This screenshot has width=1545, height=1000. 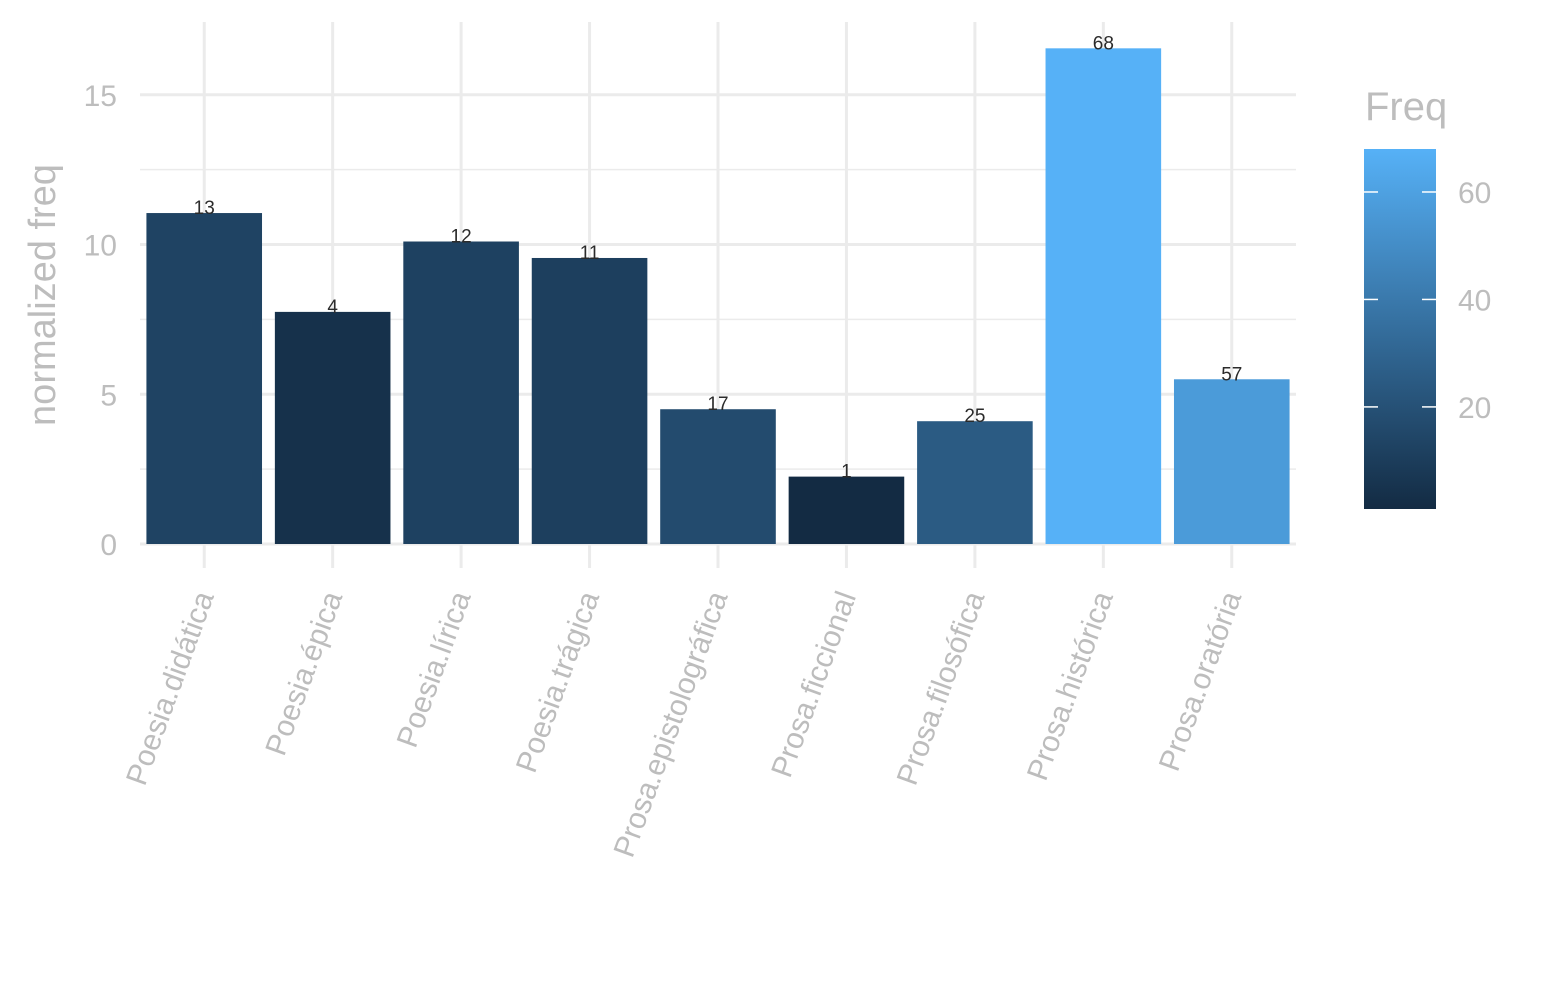 What do you see at coordinates (974, 416) in the screenshot?
I see `bar-value-label: 25` at bounding box center [974, 416].